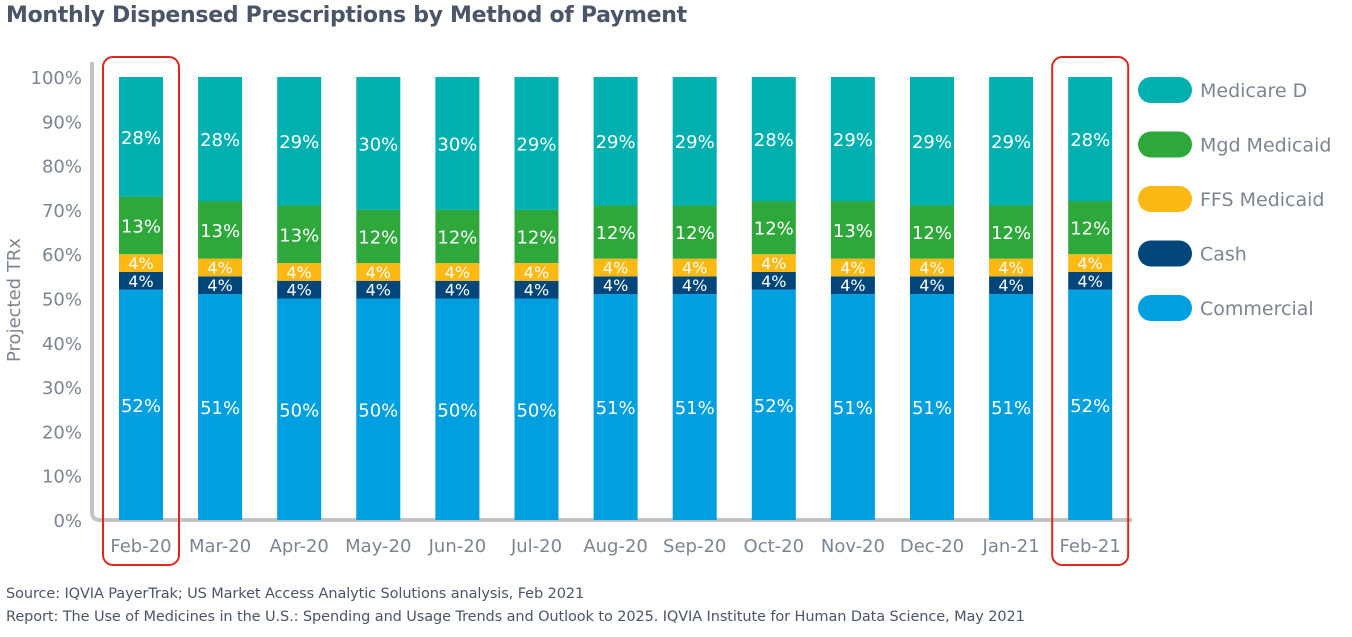  What do you see at coordinates (67, 521) in the screenshot?
I see `y-tick-label: 0%` at bounding box center [67, 521].